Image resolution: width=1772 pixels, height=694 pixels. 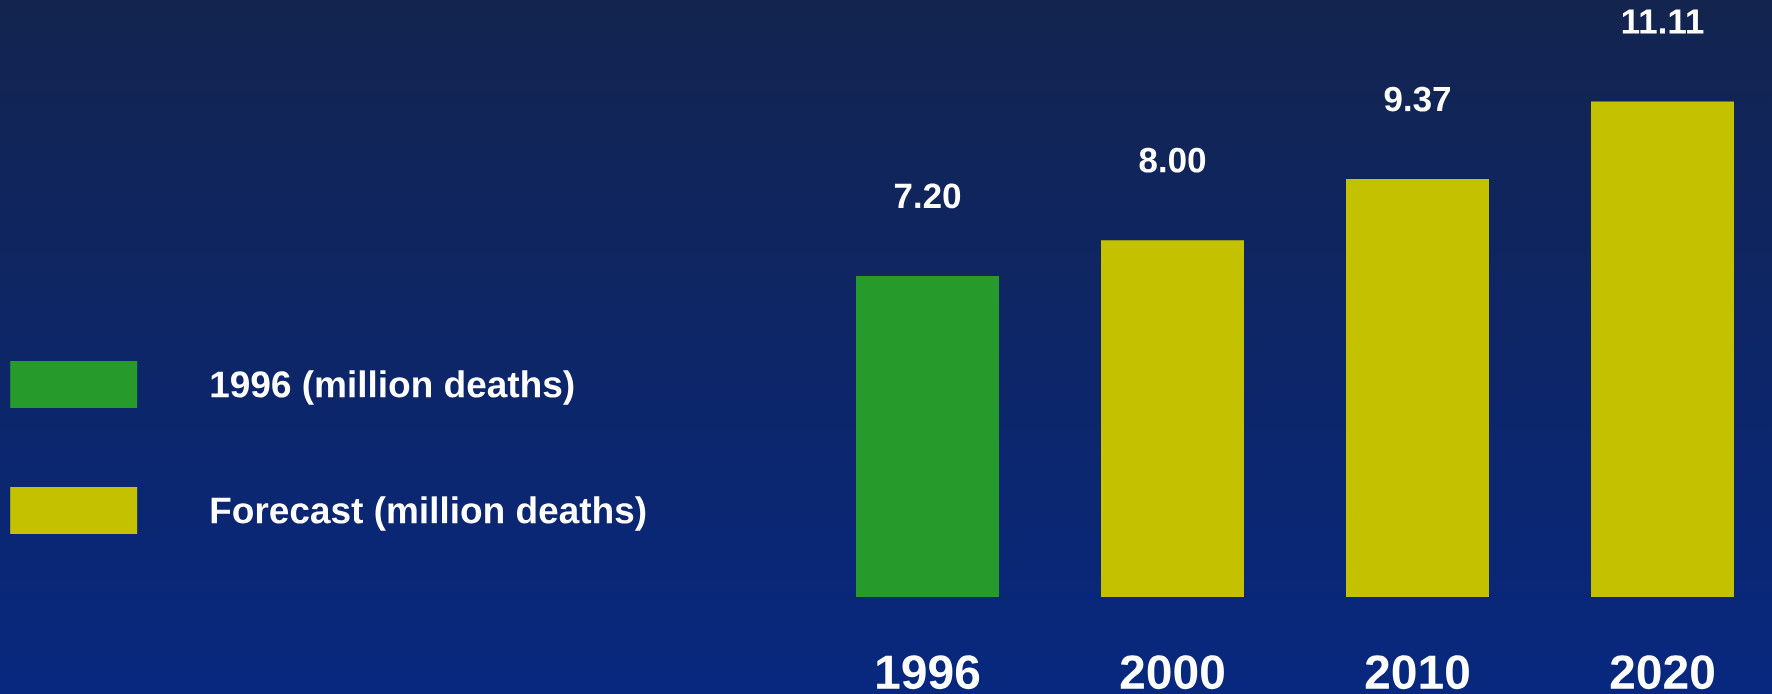 I want to click on data-label: 11.11, so click(x=1663, y=21).